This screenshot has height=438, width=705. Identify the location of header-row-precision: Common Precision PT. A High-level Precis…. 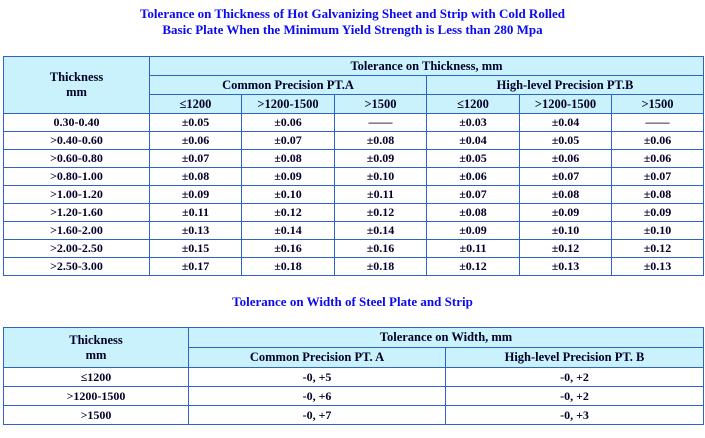
(354, 357).